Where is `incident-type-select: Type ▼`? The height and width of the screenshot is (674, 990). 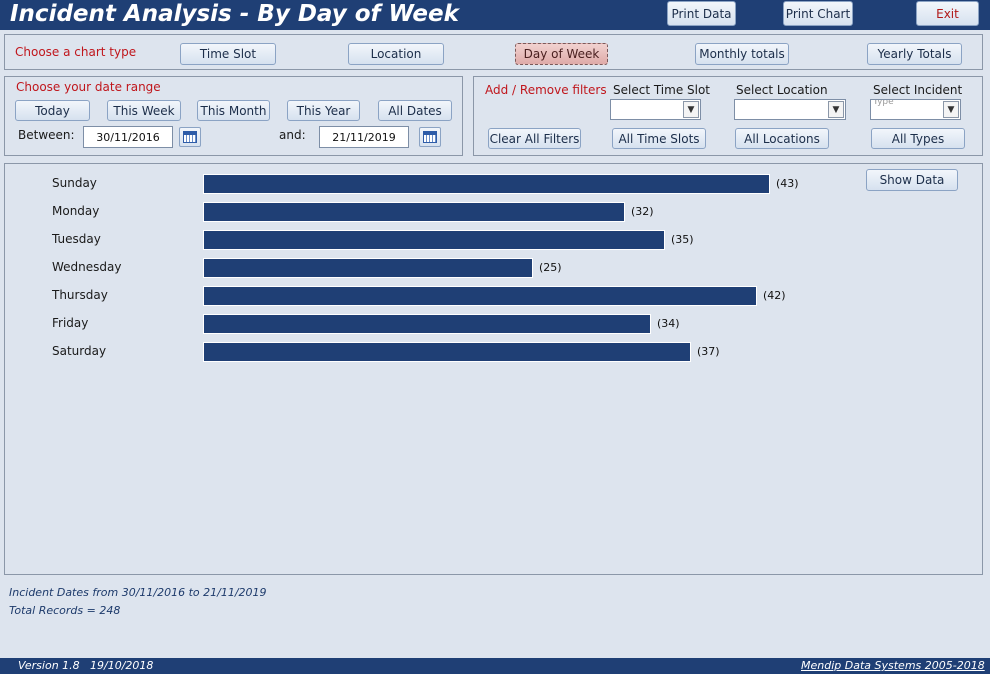
incident-type-select: Type ▼ is located at coordinates (915, 109).